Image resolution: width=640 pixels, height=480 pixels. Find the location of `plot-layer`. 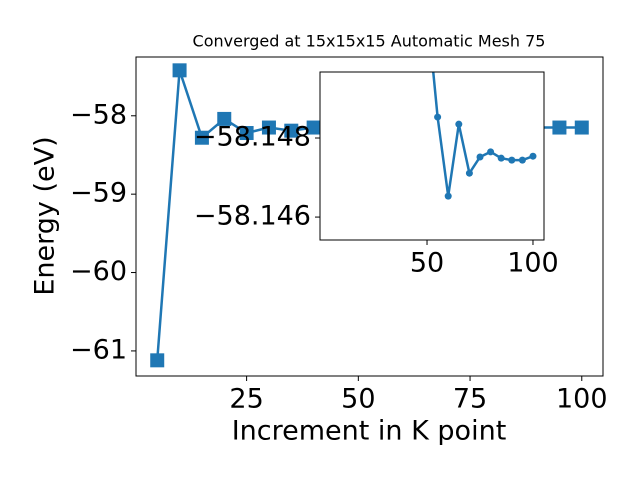

plot-layer is located at coordinates (480, 102).